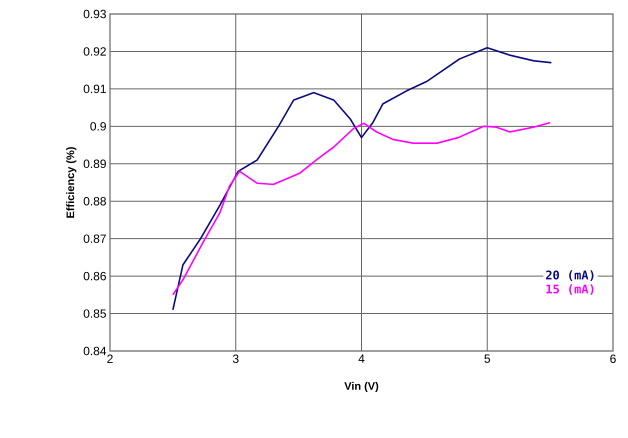 This screenshot has width=628, height=438. Describe the element at coordinates (71, 182) in the screenshot. I see `y-axis-title: Efficiency (%)` at that location.